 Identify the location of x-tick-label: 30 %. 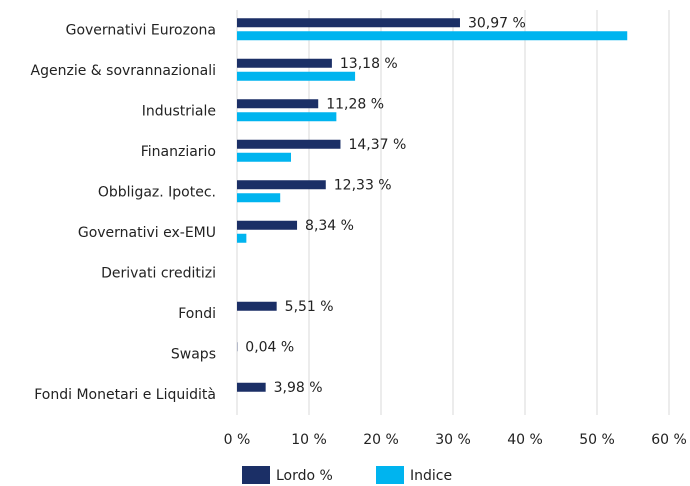
(453, 440).